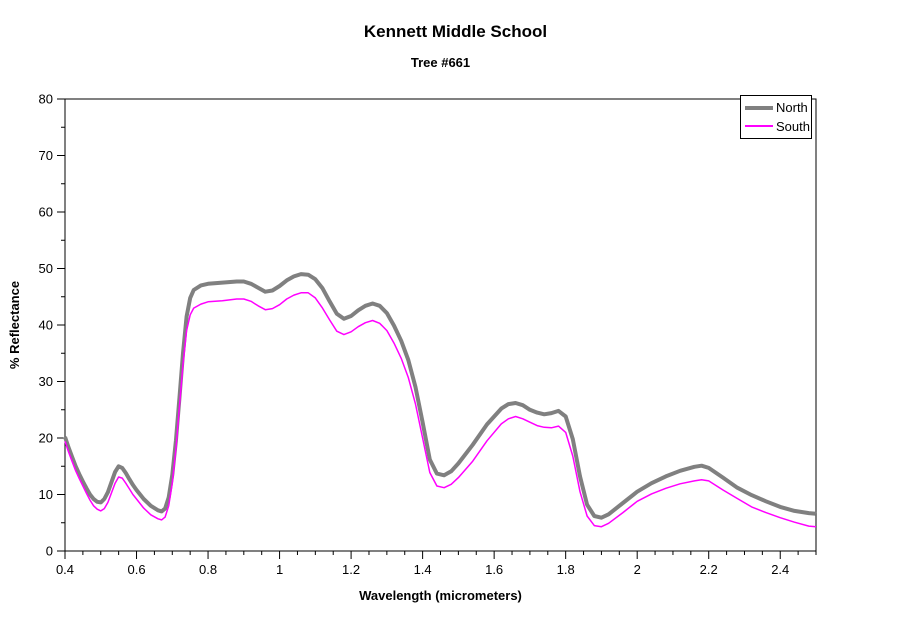  I want to click on legend-item-south: South, so click(776, 126).